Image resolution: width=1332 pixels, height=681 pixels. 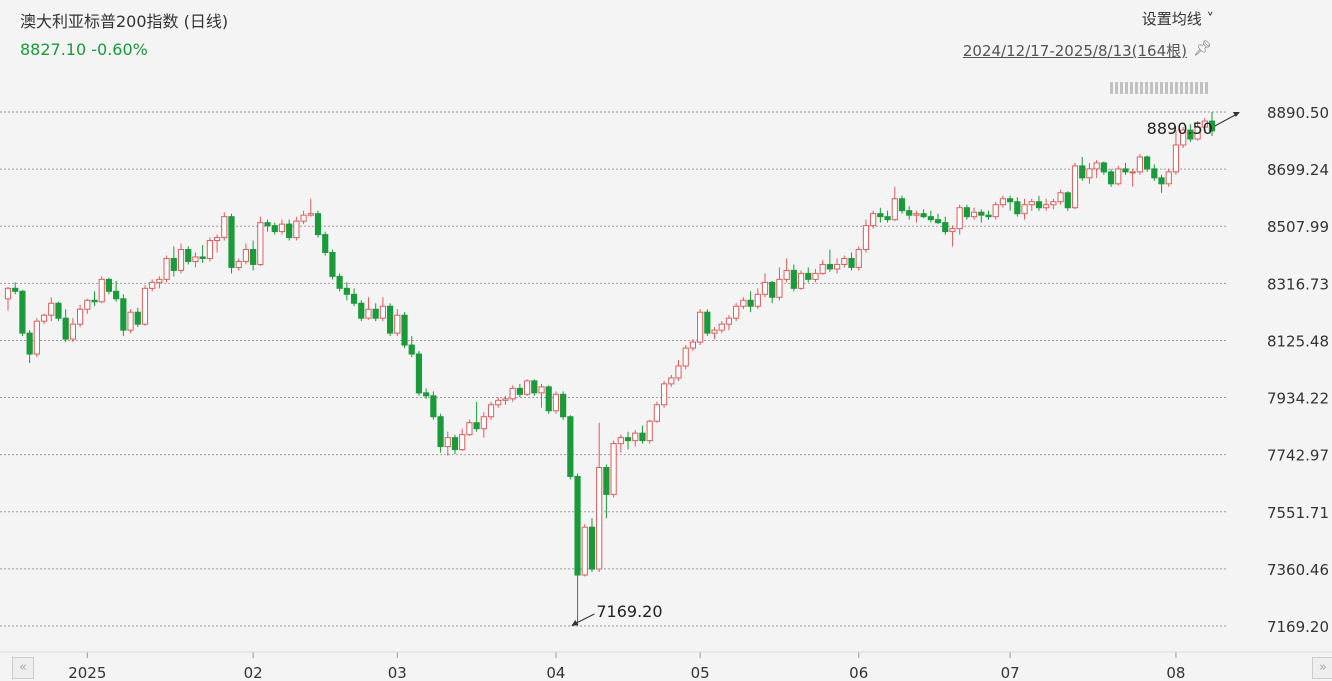 What do you see at coordinates (87, 672) in the screenshot?
I see `x-tick-label: 2025` at bounding box center [87, 672].